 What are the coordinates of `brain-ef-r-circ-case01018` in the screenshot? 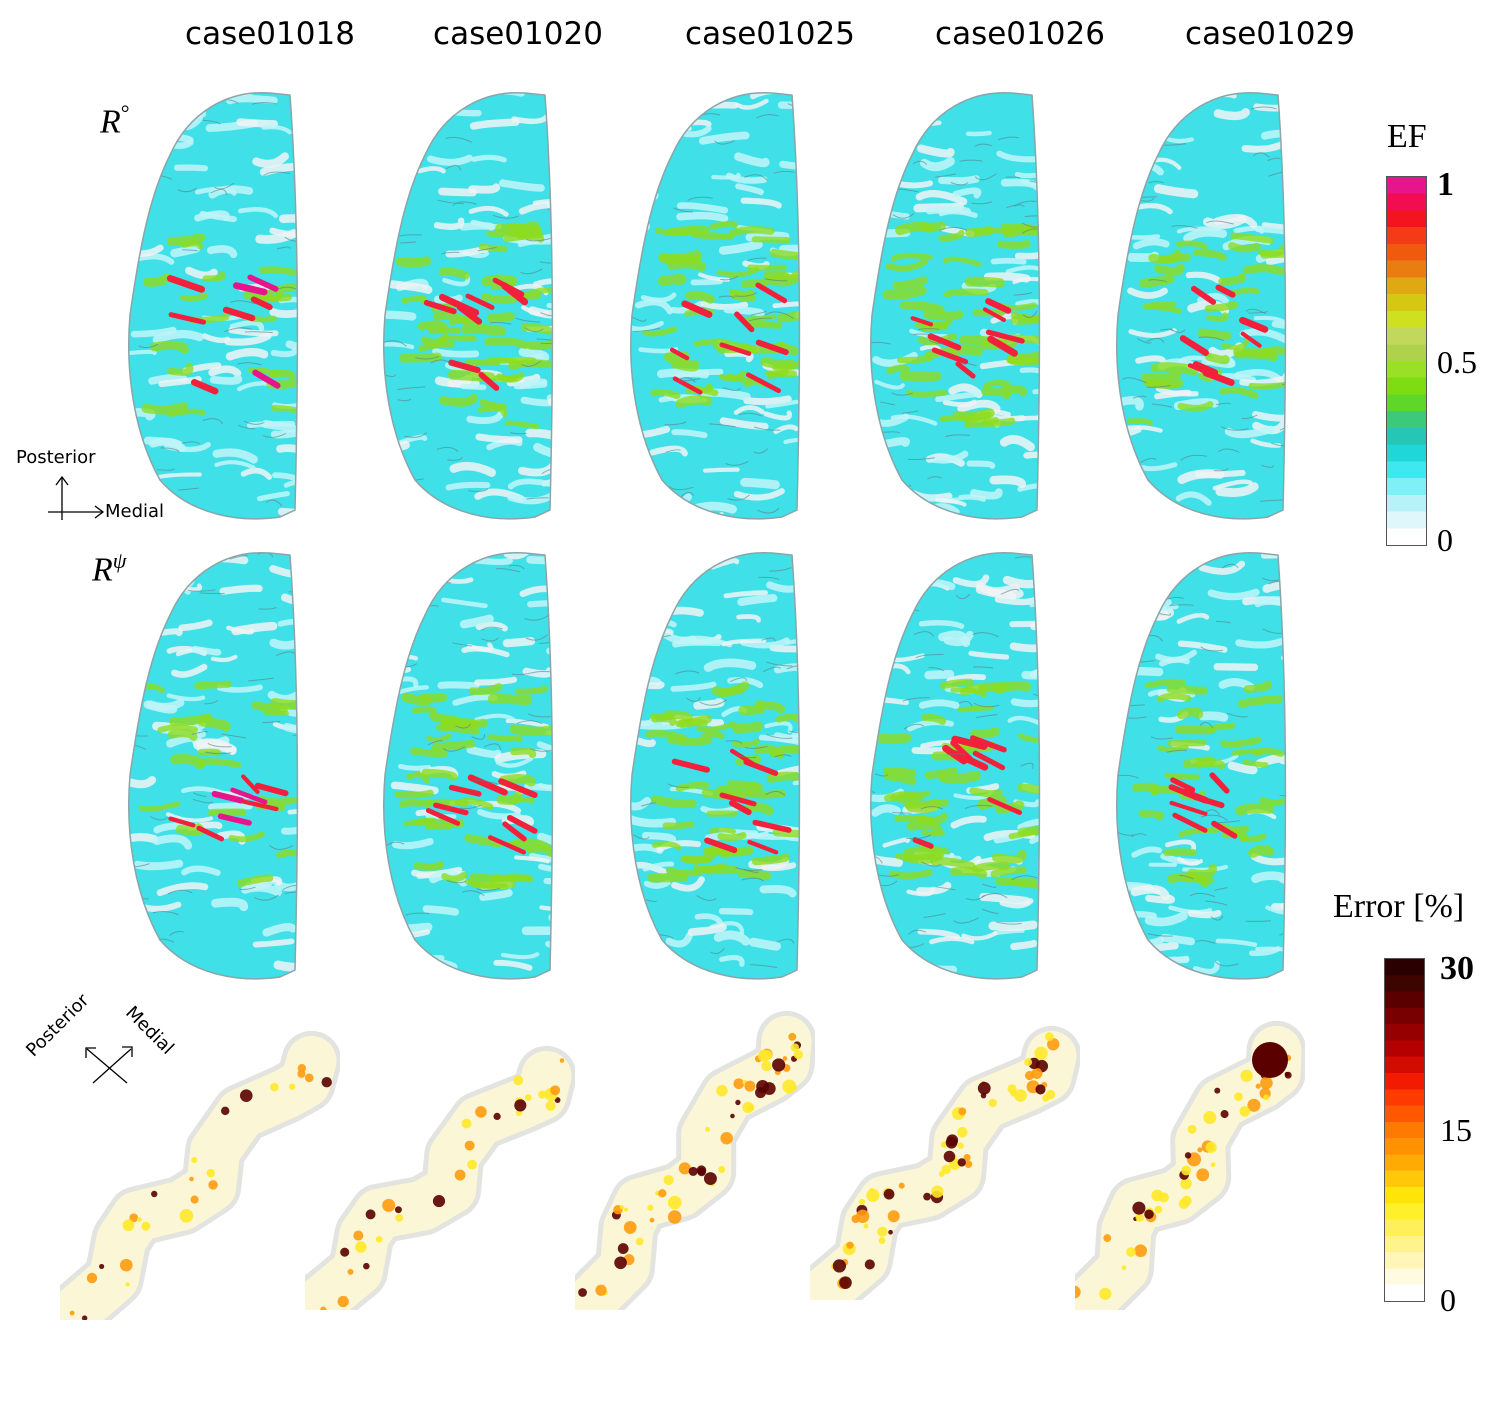 It's located at (213, 305).